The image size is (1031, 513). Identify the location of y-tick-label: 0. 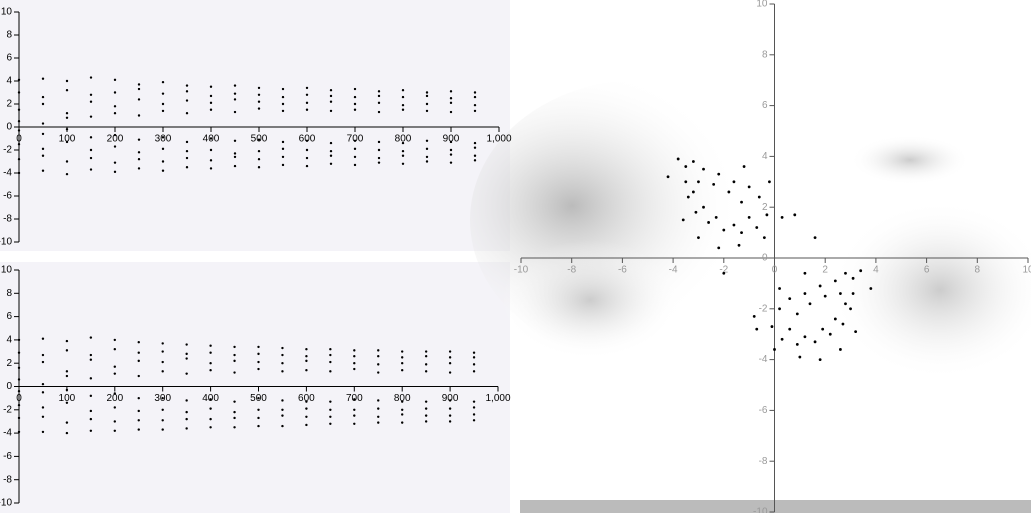
(9, 386).